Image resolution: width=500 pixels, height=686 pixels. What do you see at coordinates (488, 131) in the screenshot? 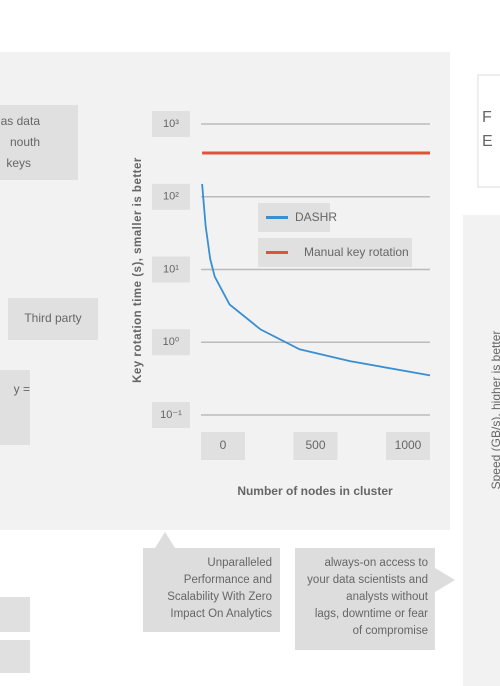
I see `right-box` at bounding box center [488, 131].